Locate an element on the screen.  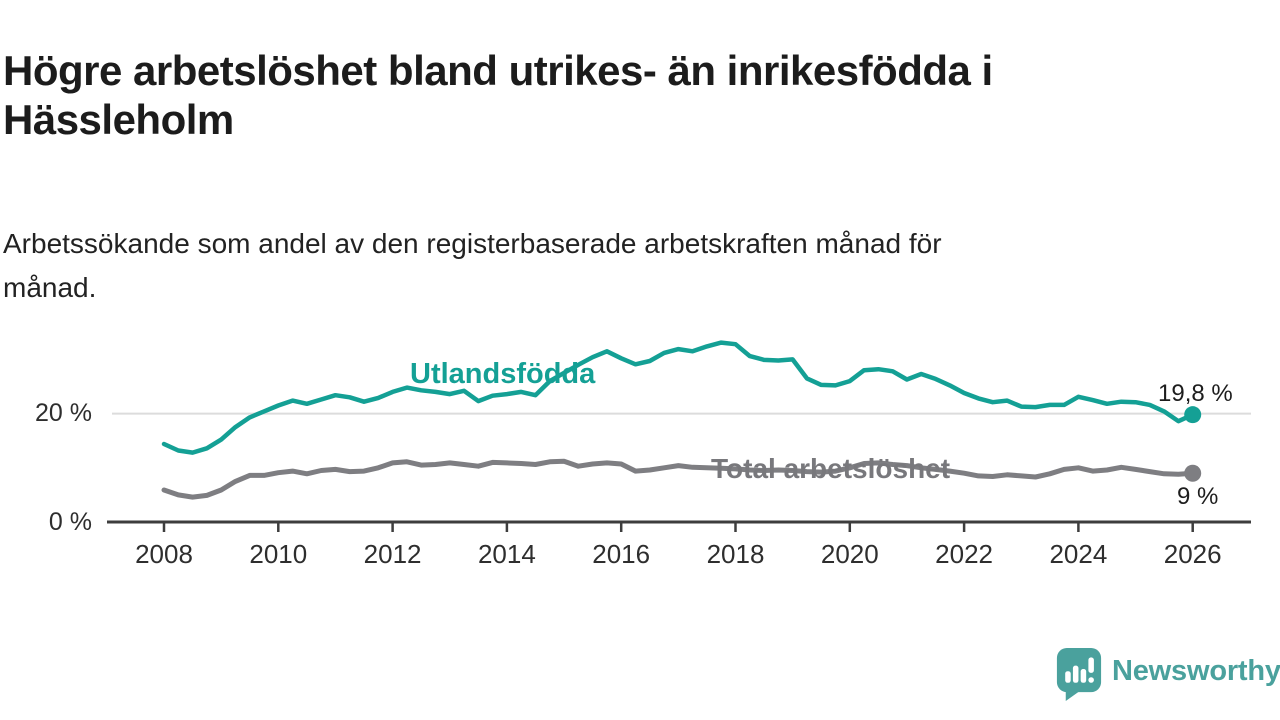
newsworthy-speech-bubble-chart-icon is located at coordinates (1079, 674).